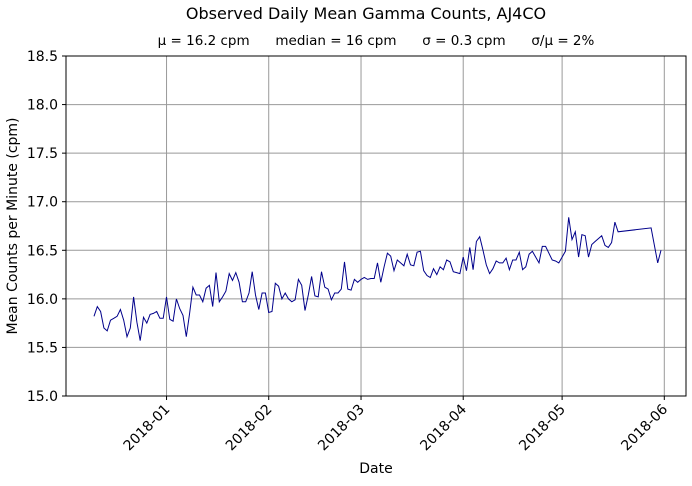  I want to click on y-axis: 15.0 15.5 16.0 16.5 17.0 17.5 18.0 18.5, so click(46, 227).